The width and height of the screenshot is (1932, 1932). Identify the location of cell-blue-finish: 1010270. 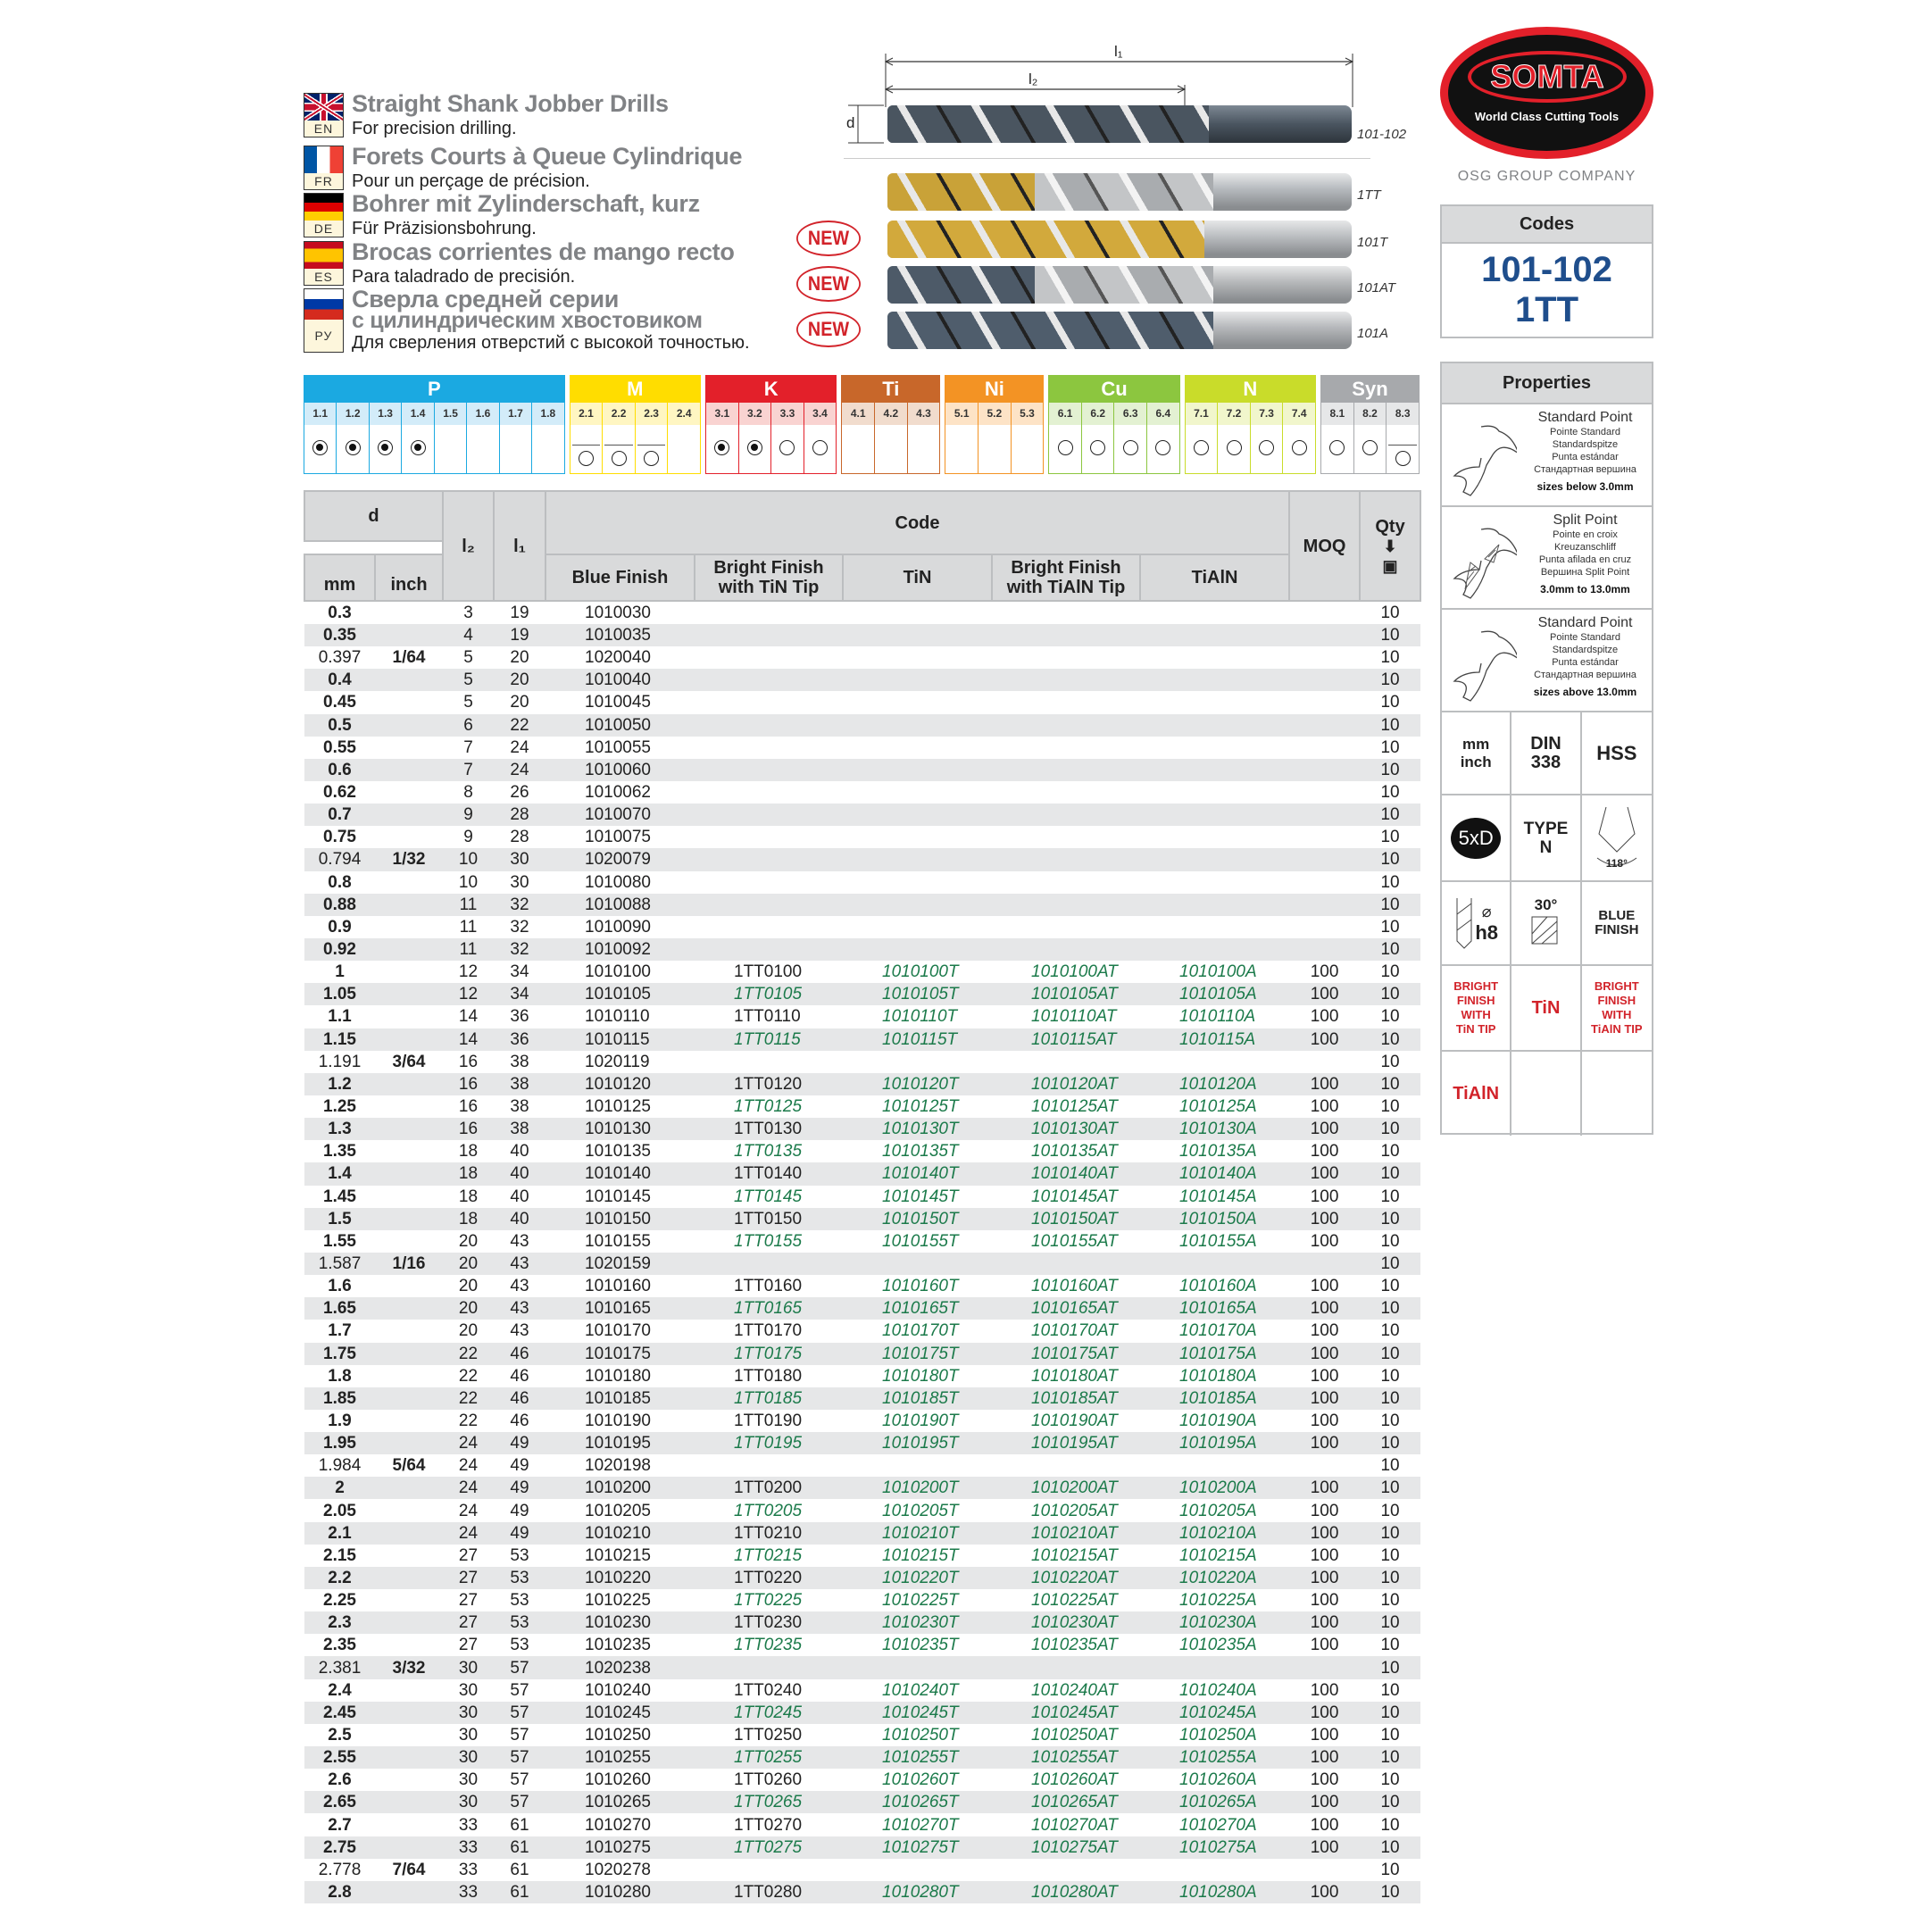
(618, 1825).